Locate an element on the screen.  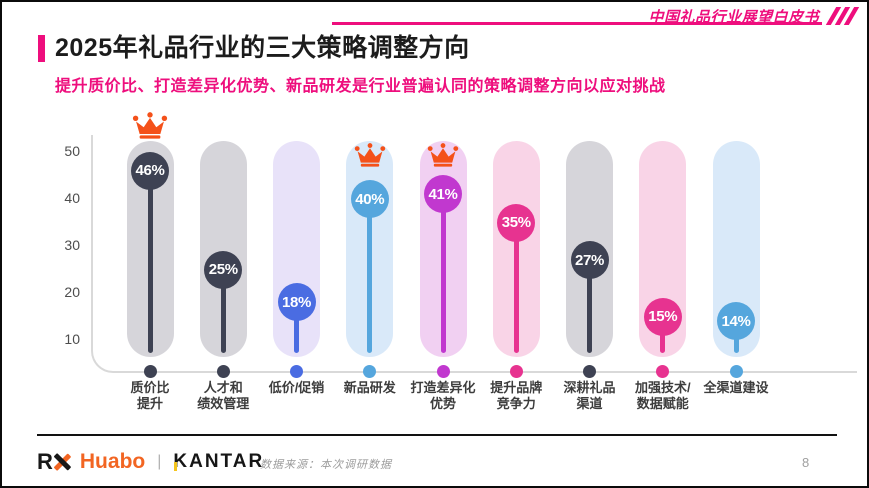
y-tick-label: 30 is located at coordinates (72, 245).